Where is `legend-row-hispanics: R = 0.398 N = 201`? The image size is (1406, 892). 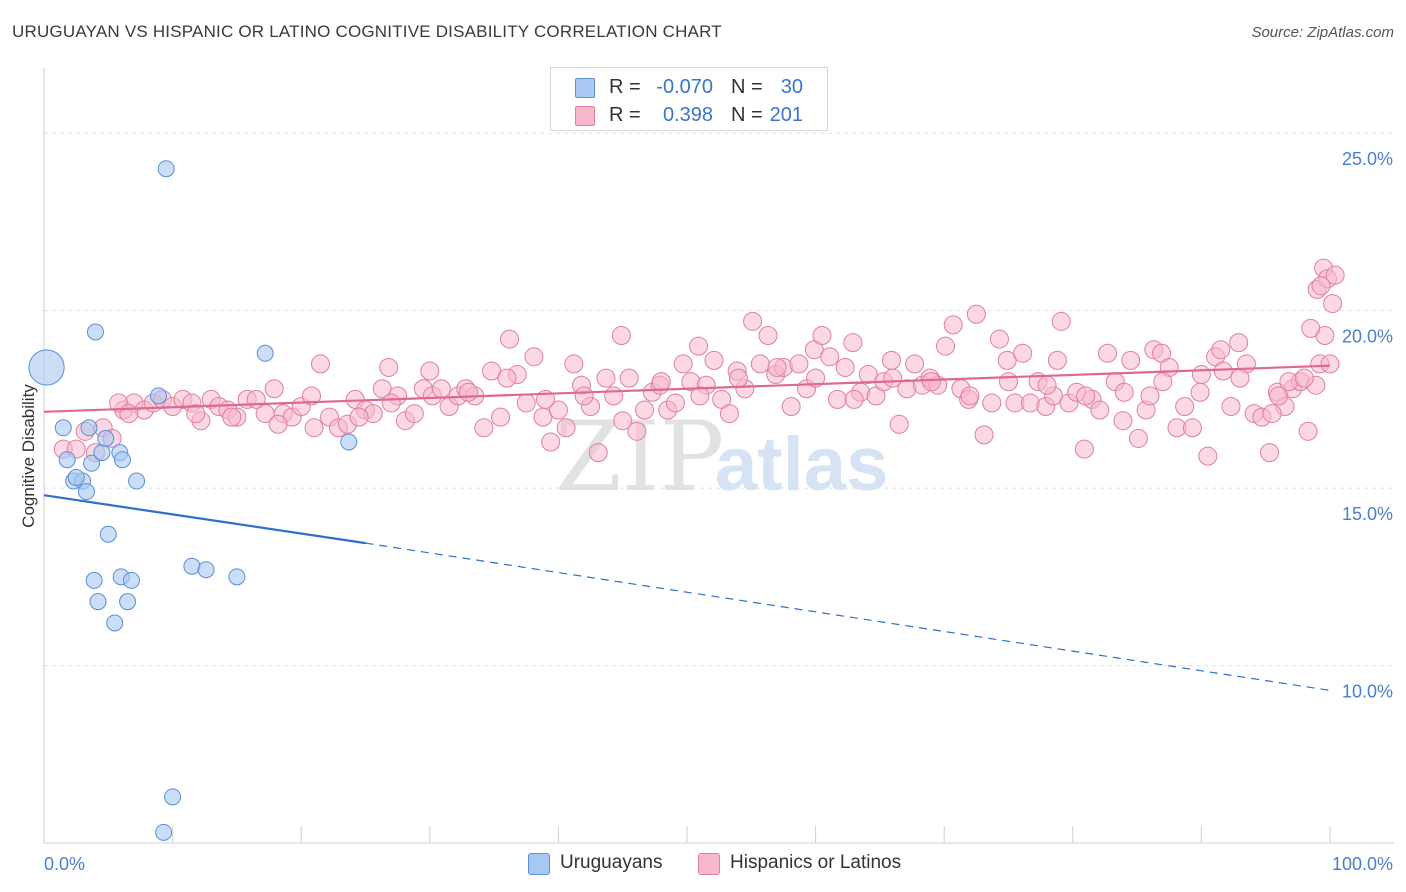 legend-row-hispanics: R = 0.398 N = 201 is located at coordinates (689, 115).